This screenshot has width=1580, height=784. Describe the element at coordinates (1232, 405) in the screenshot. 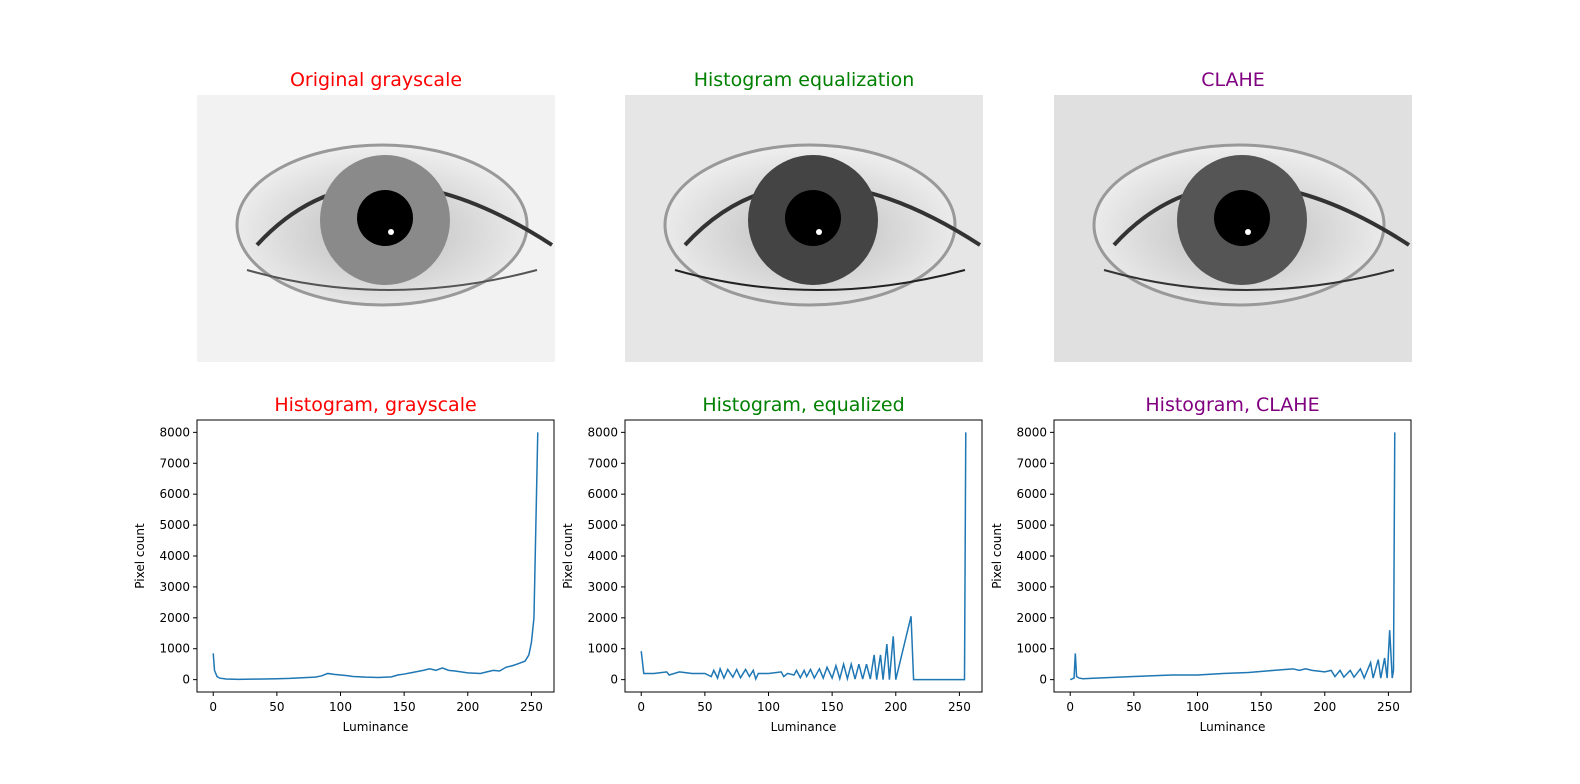

I see `chart-title: Histogram, CLAHE` at that location.